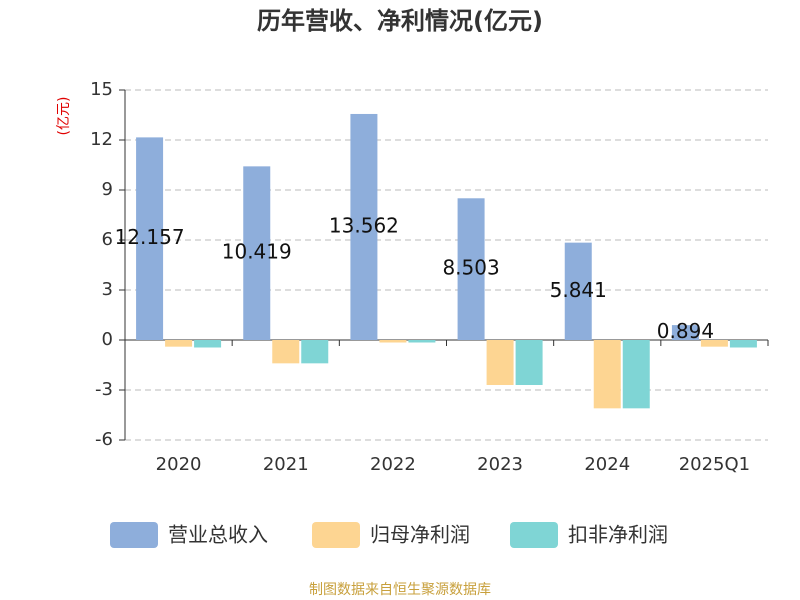 The image size is (800, 600). What do you see at coordinates (393, 464) in the screenshot?
I see `x-tick-label: 2022` at bounding box center [393, 464].